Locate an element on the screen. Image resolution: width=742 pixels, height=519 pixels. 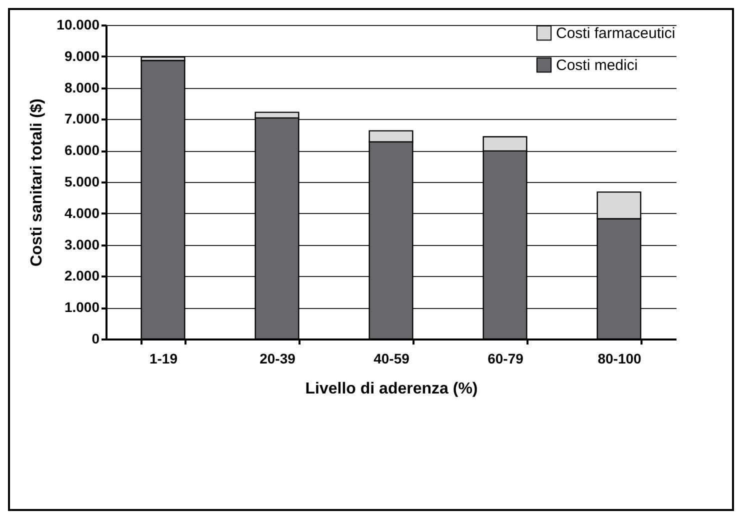
y-tick-label: 6.000 is located at coordinates (82, 150).